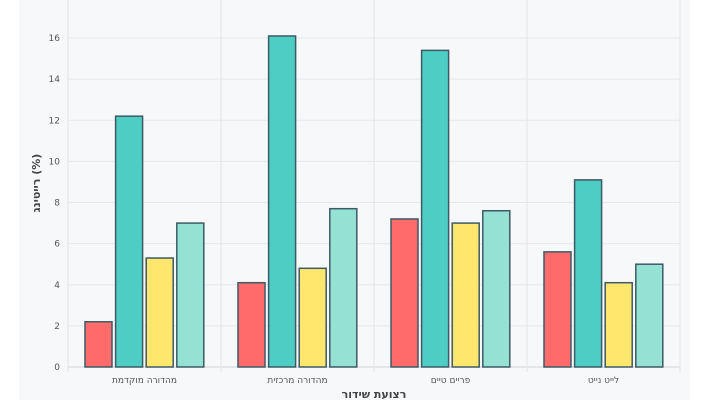 The height and width of the screenshot is (400, 711). I want to click on y-tick-label: 16, so click(55, 39).